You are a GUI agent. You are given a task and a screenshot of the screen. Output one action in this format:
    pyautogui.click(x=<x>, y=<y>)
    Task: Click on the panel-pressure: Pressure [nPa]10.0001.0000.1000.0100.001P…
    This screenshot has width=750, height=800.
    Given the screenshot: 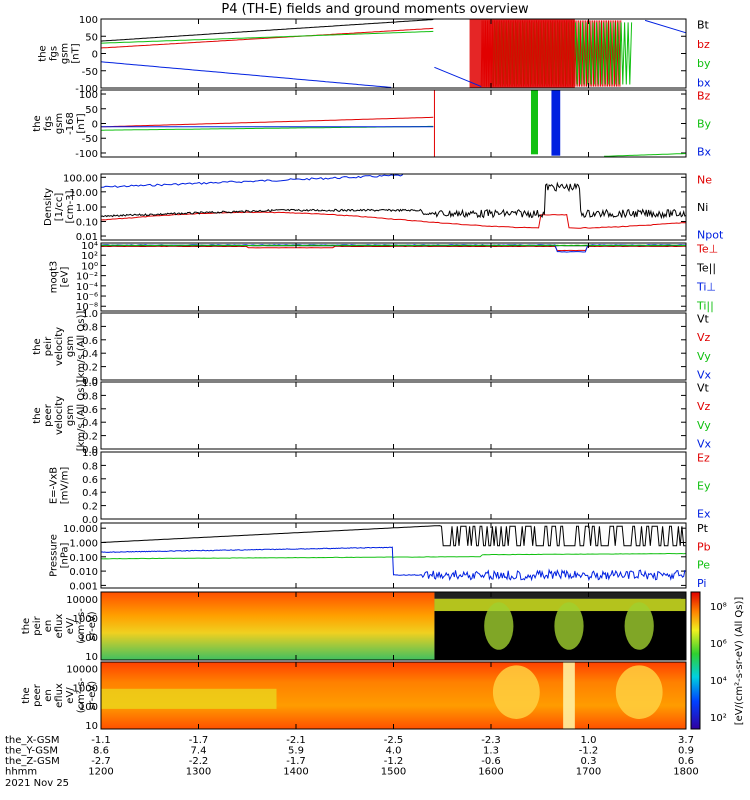 What is the action you would take?
    pyautogui.click(x=380, y=557)
    